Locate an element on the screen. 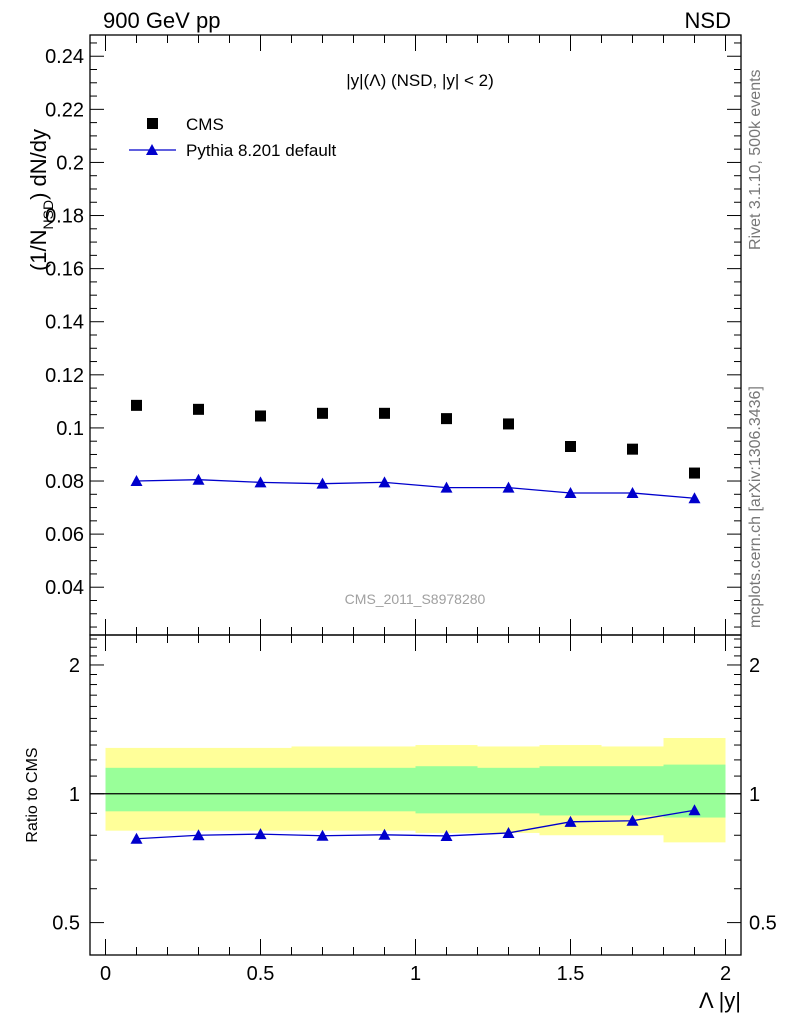 This screenshot has width=786, height=1024. plot-title: |y|(Λ) (NSD, |y| < 2) is located at coordinates (420, 80).